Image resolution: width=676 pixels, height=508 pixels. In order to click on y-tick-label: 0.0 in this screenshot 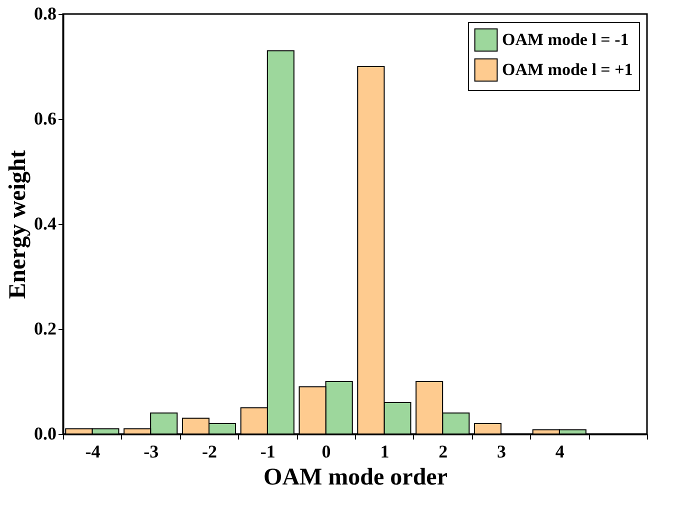, I will do `click(45, 434)`.